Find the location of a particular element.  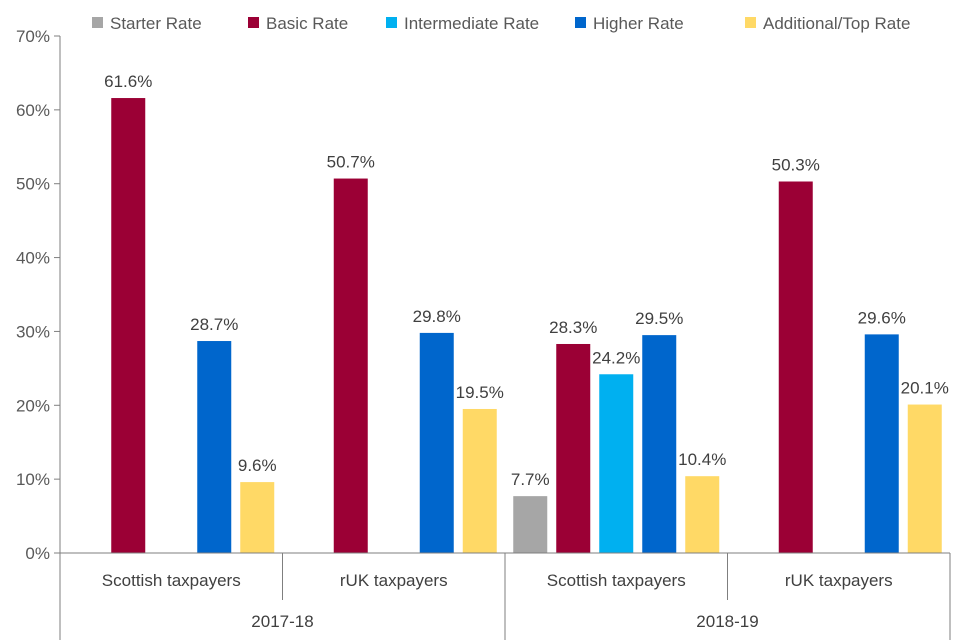

legend-item-higher-rate: Higher Rate is located at coordinates (629, 23).